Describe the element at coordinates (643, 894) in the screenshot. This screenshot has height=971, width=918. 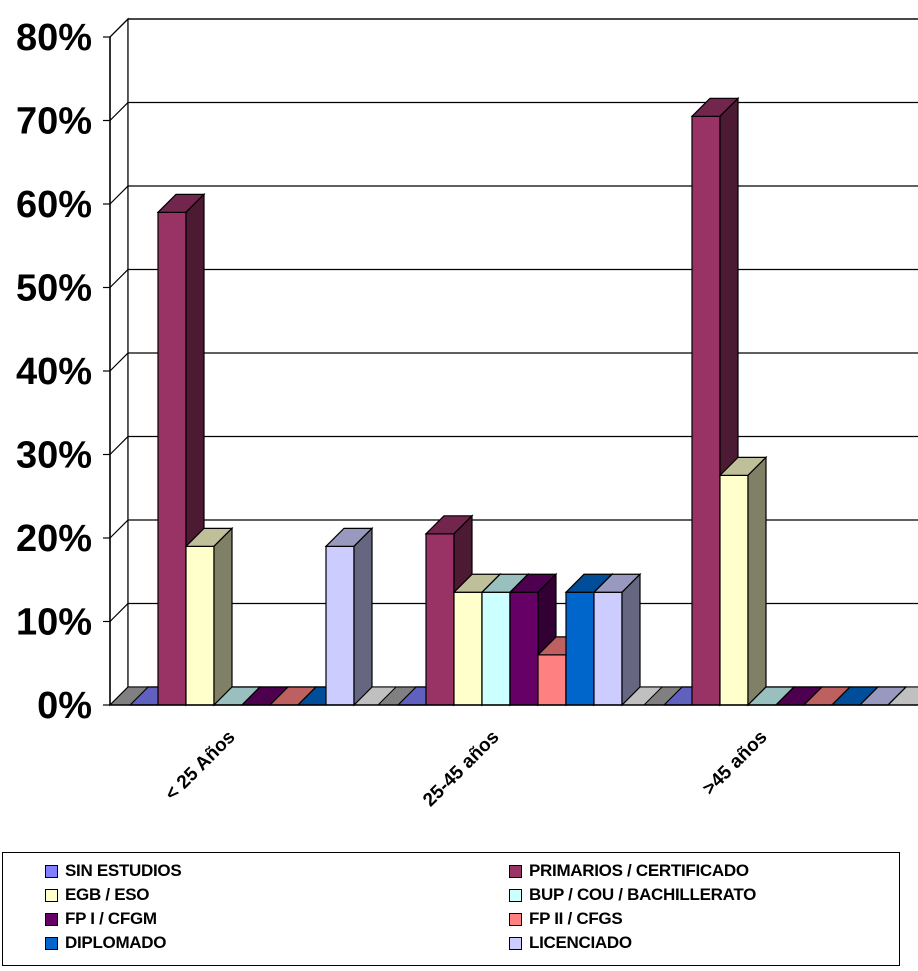
I see `legend-label: BUP / COU / BACHILLERATO` at that location.